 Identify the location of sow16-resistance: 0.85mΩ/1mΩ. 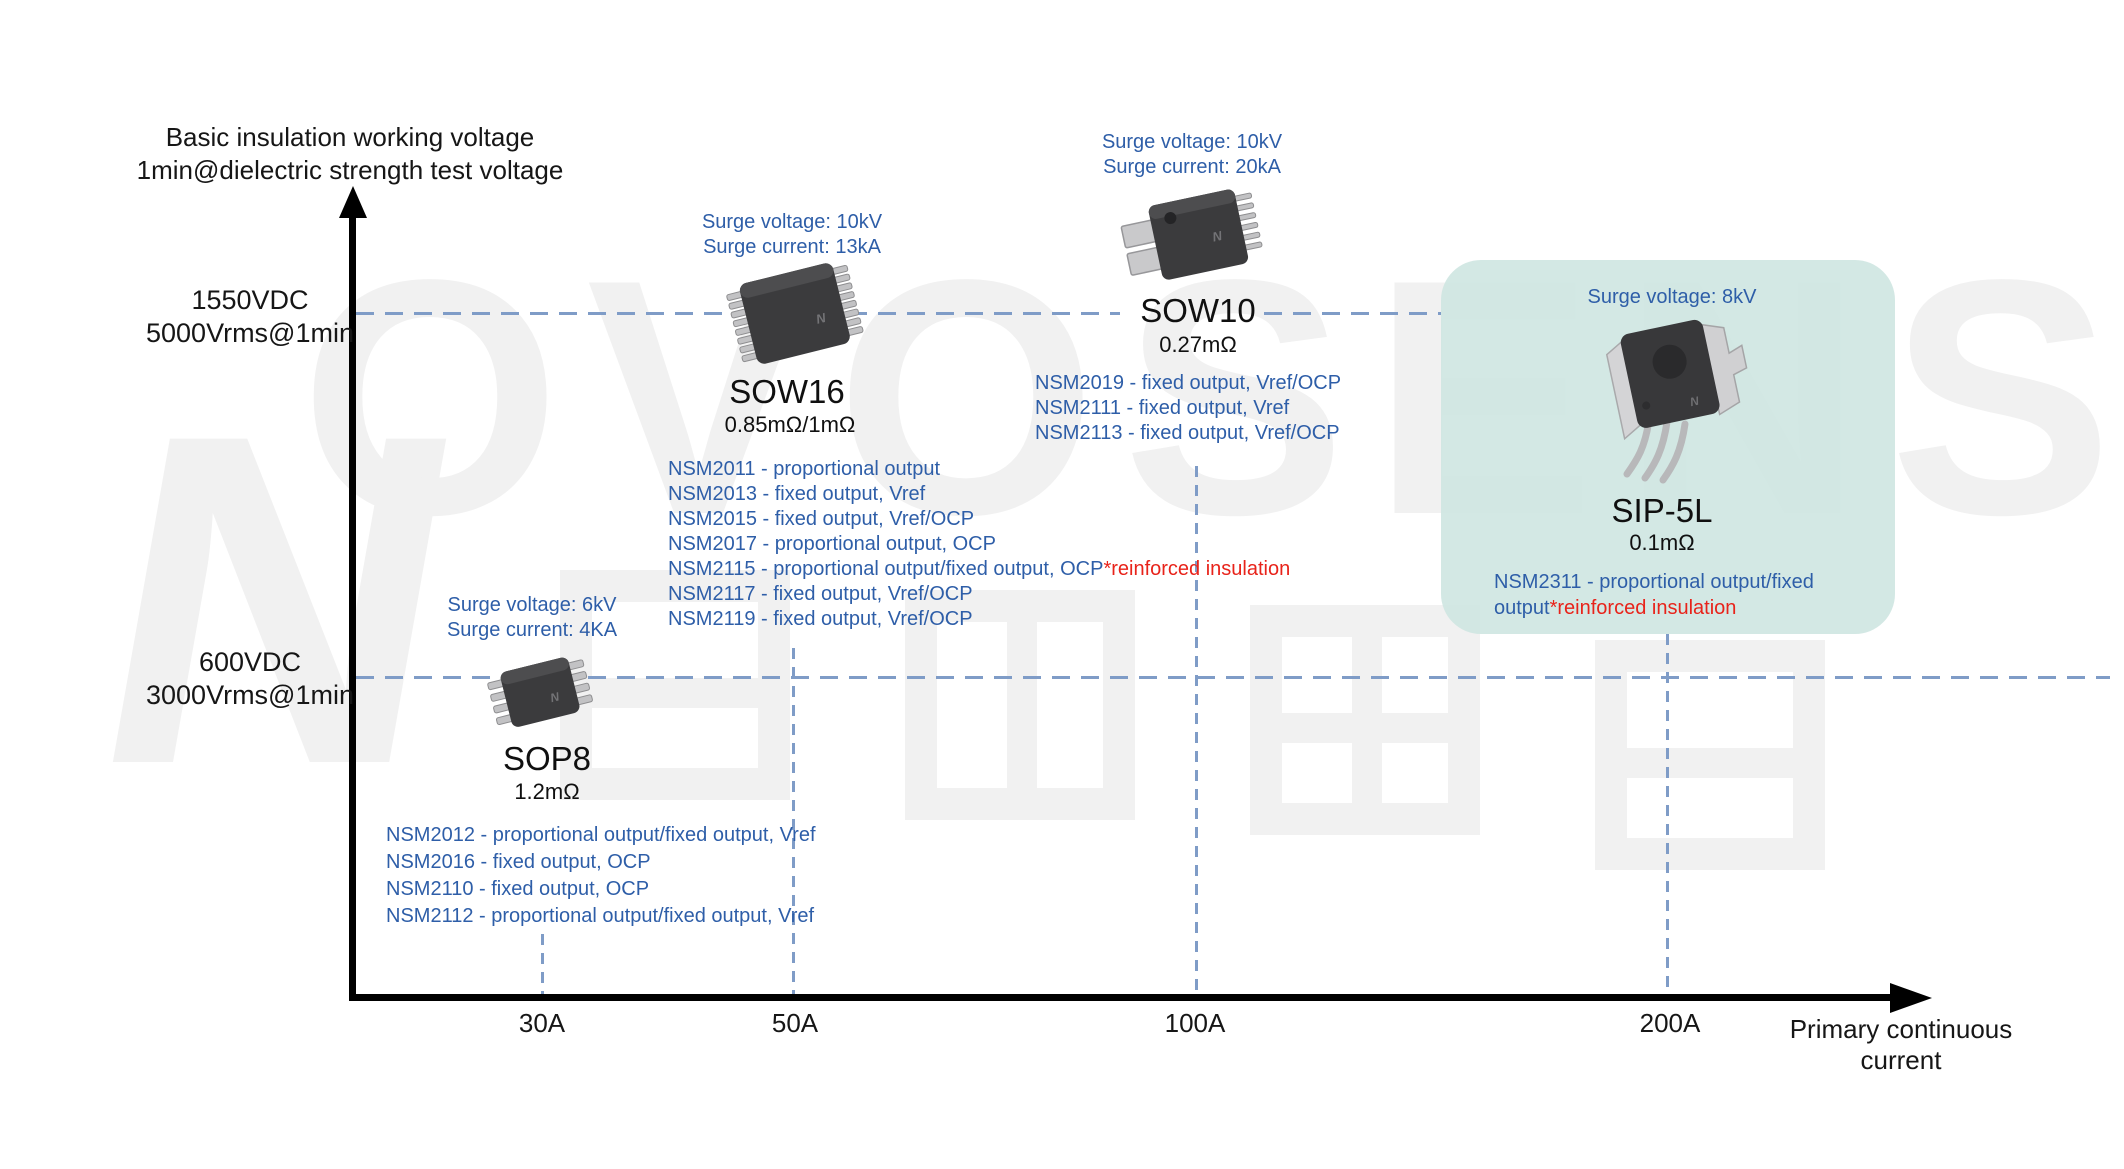
(790, 424).